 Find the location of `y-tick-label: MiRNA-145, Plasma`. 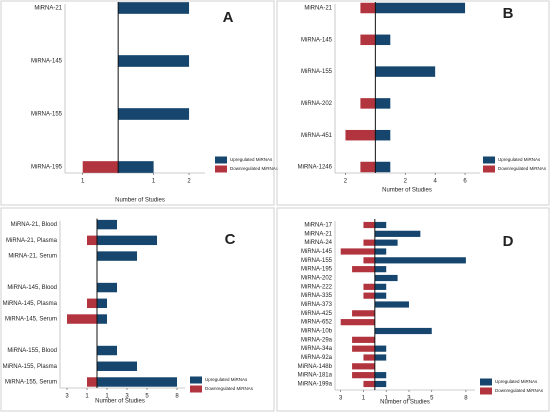

y-tick-label: MiRNA-145, Plasma is located at coordinates (30, 304).